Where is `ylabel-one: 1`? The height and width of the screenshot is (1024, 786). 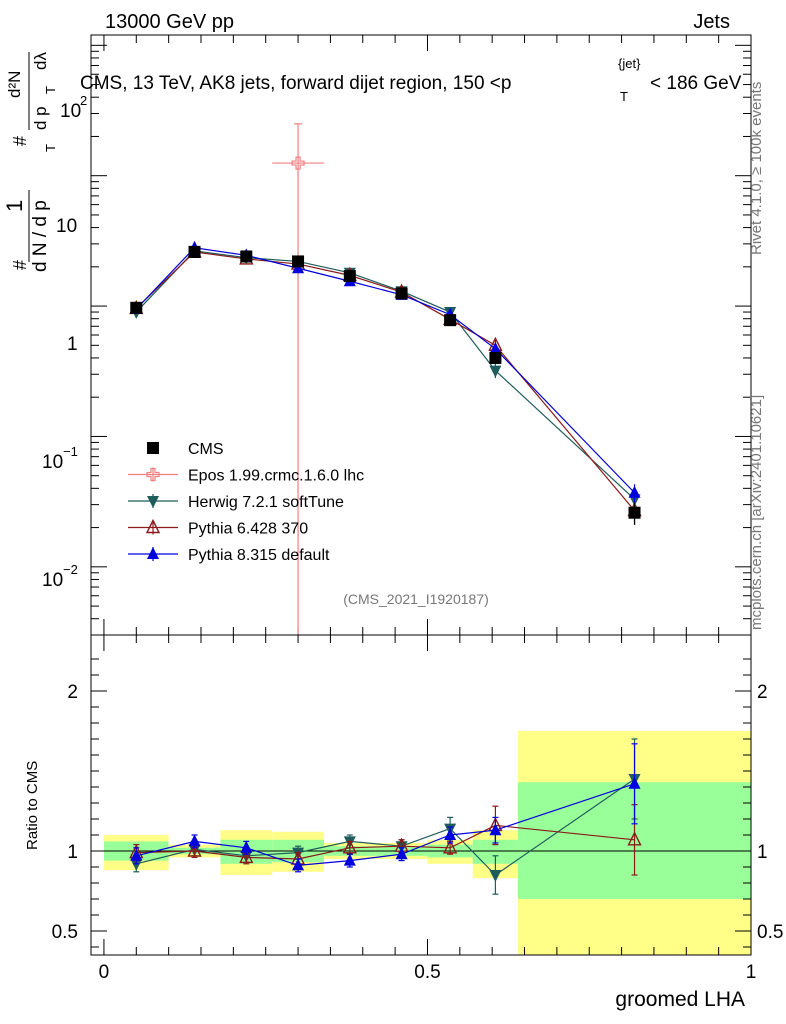 ylabel-one: 1 is located at coordinates (14, 206).